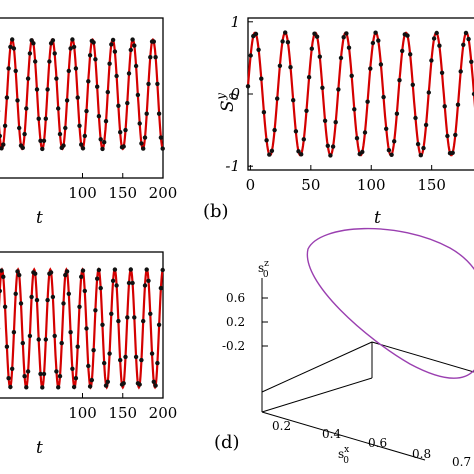 This screenshot has height=474, width=474. I want to click on y-axis-title-b: S0y, so click(227, 102).